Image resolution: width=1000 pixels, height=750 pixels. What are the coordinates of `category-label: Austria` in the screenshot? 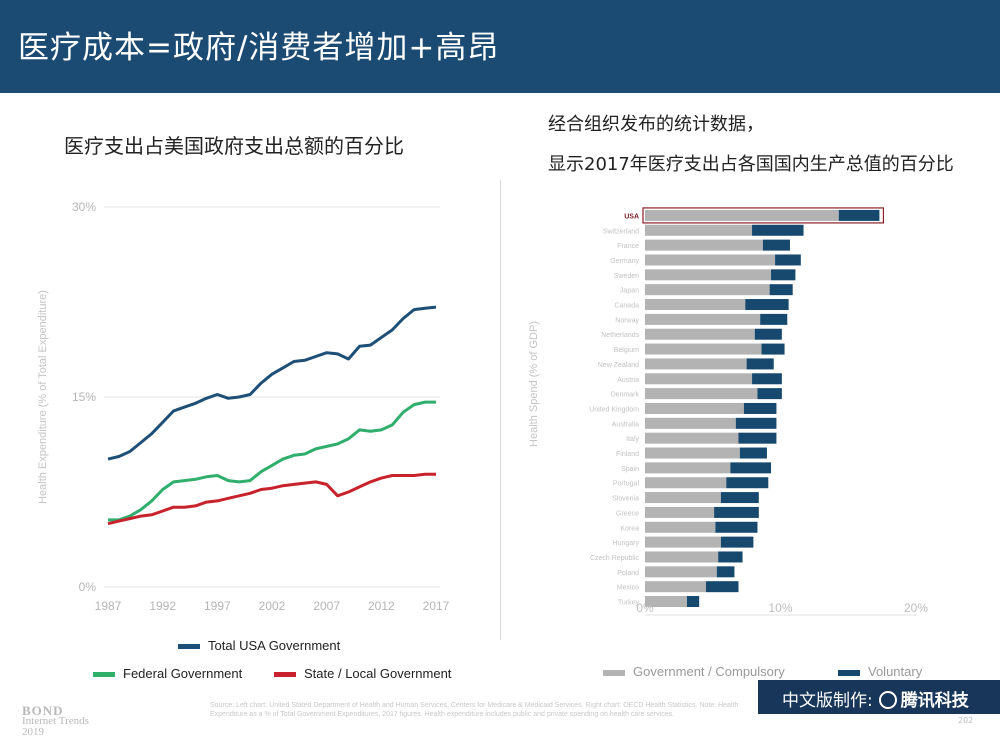 It's located at (628, 380).